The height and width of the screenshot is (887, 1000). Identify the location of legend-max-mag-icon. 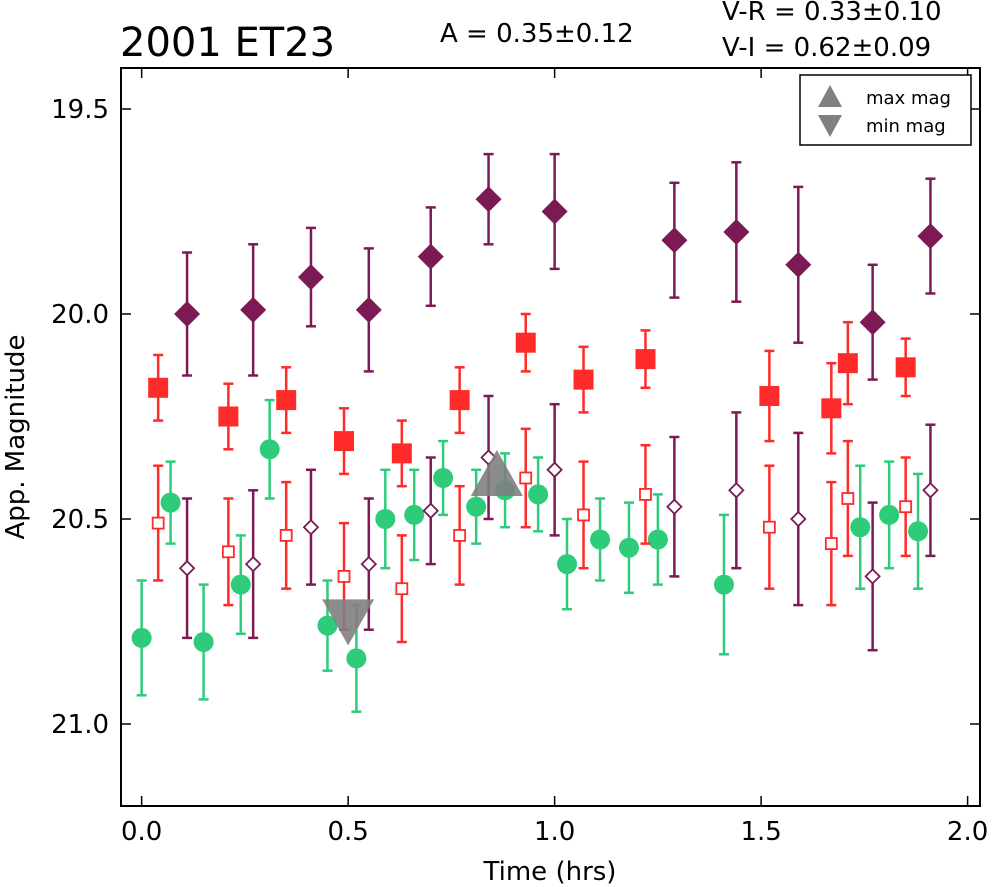
(830, 96).